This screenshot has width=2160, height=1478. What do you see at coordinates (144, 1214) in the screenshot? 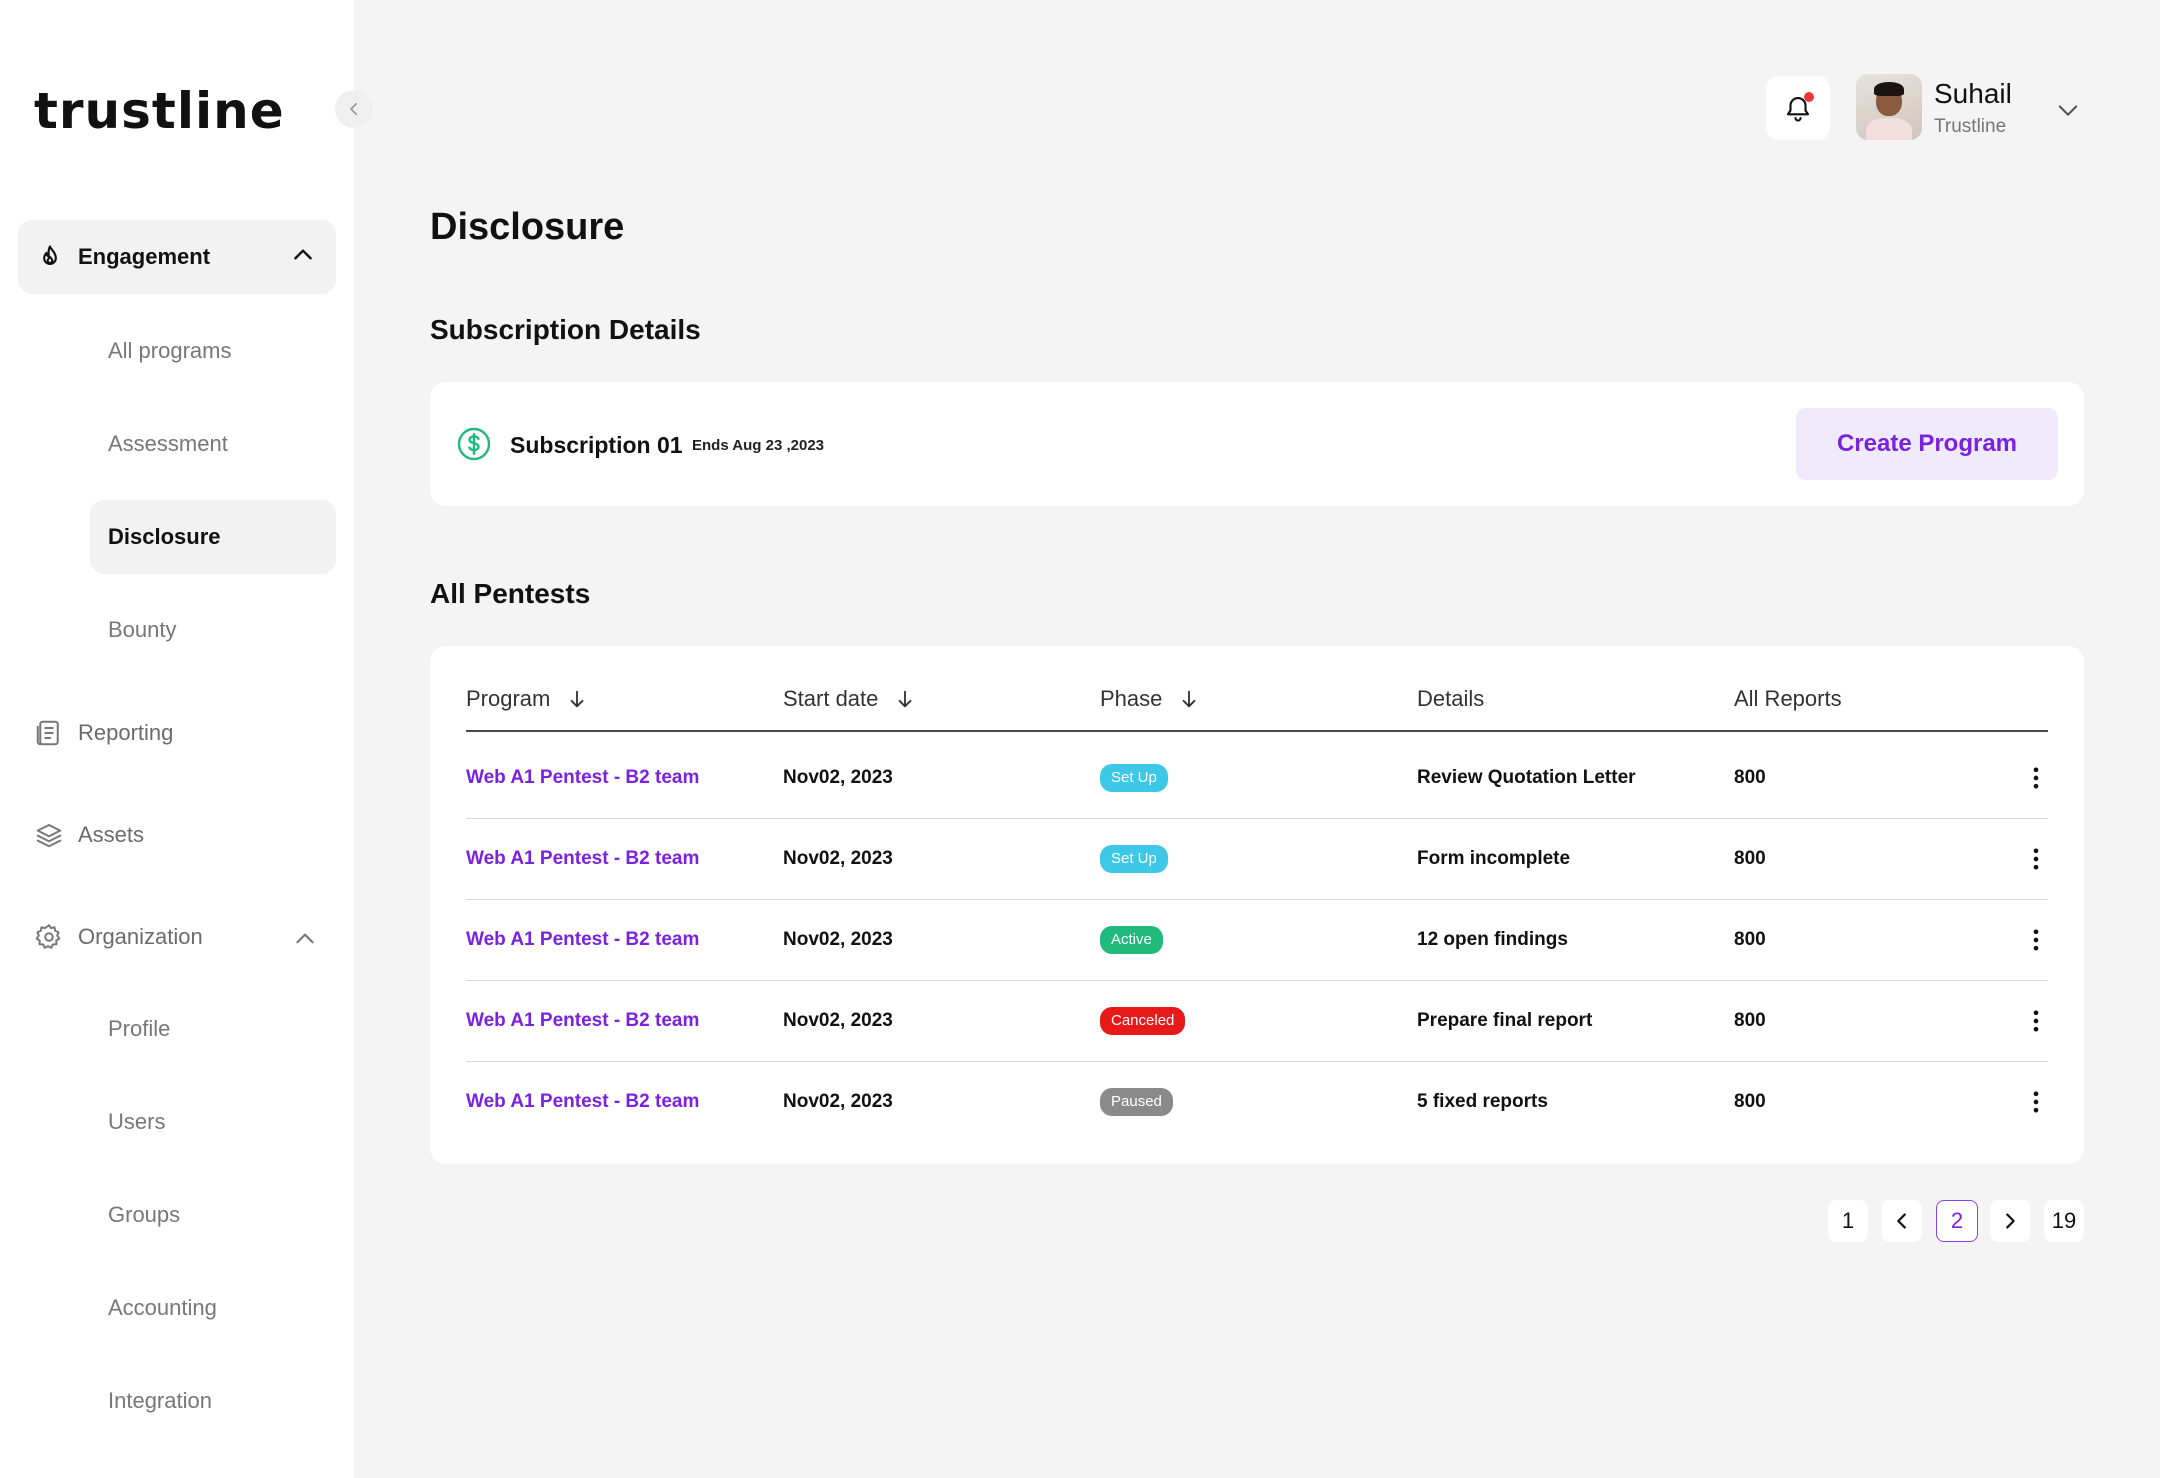
I see `sidebar-item-groups: Groups` at bounding box center [144, 1214].